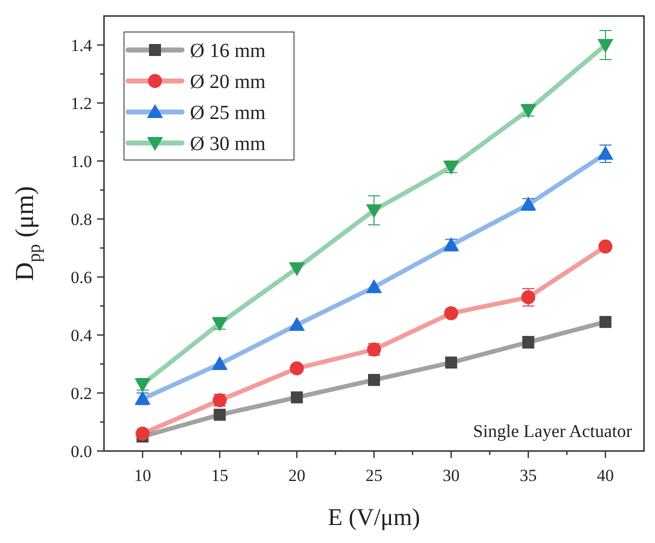  What do you see at coordinates (552, 431) in the screenshot?
I see `annotation: Single Layer Actuator` at bounding box center [552, 431].